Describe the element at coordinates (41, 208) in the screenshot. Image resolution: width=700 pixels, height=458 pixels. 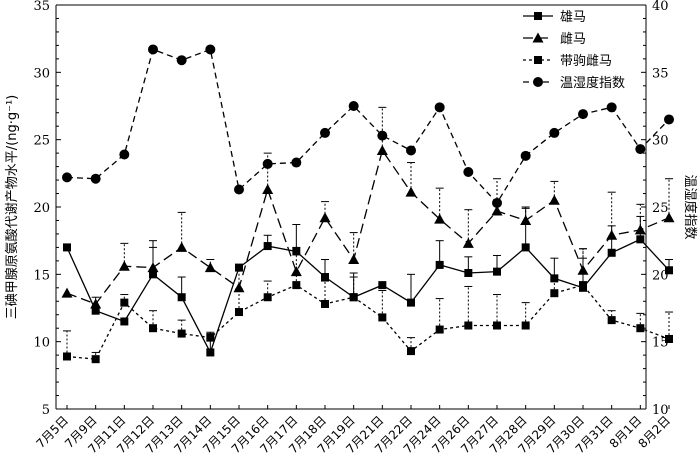
I see `y-tick-label: 20` at that location.